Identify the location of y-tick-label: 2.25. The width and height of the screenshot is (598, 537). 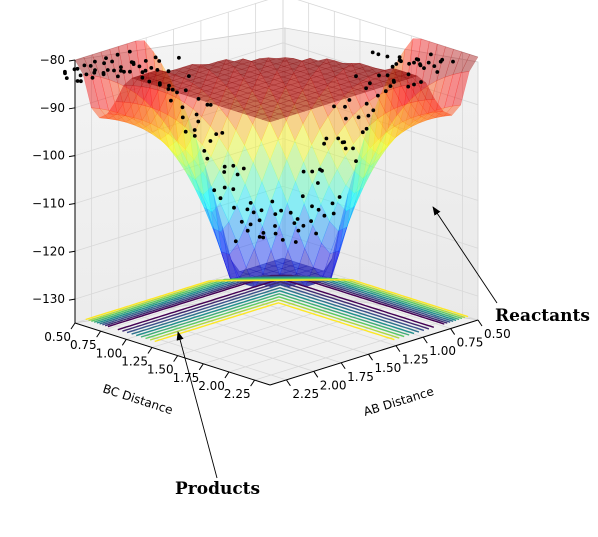
(237, 394).